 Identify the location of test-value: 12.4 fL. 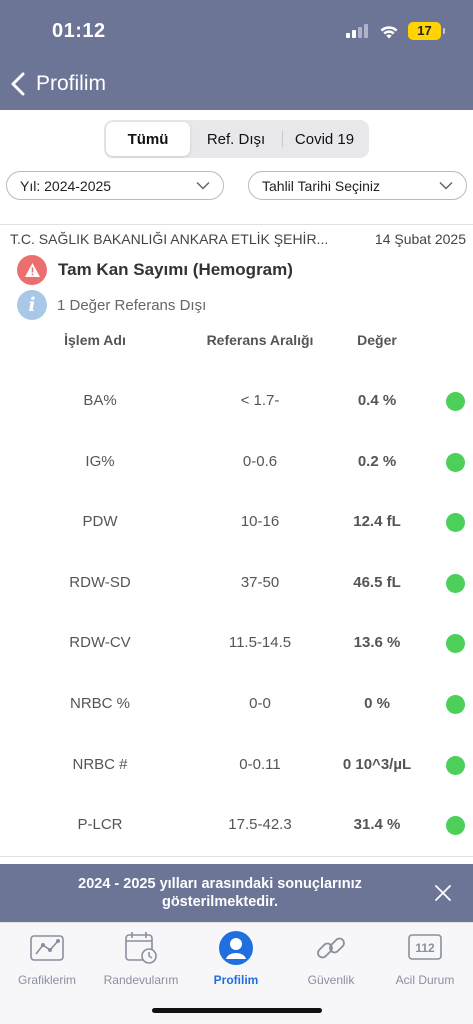
(377, 521).